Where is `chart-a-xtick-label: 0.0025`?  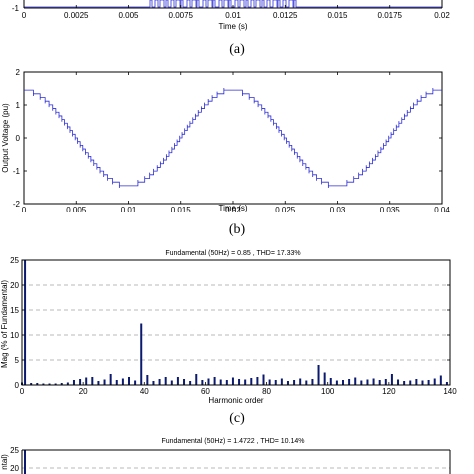
chart-a-xtick-label: 0.0025 is located at coordinates (76, 15).